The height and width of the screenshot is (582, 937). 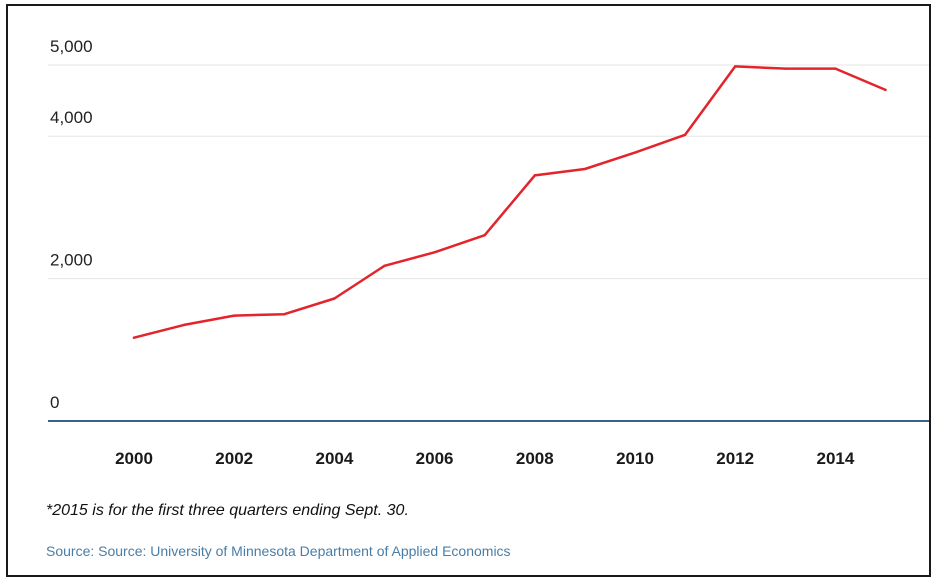 I want to click on y-tick-label: 5,000, so click(x=71, y=46).